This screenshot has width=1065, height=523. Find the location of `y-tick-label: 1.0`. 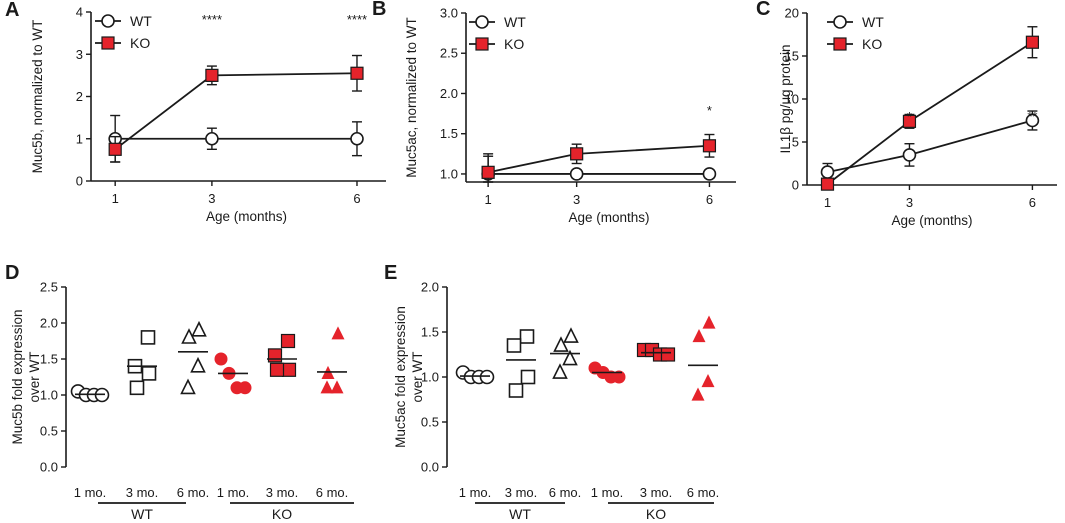

y-tick-label: 1.0 is located at coordinates (449, 173).